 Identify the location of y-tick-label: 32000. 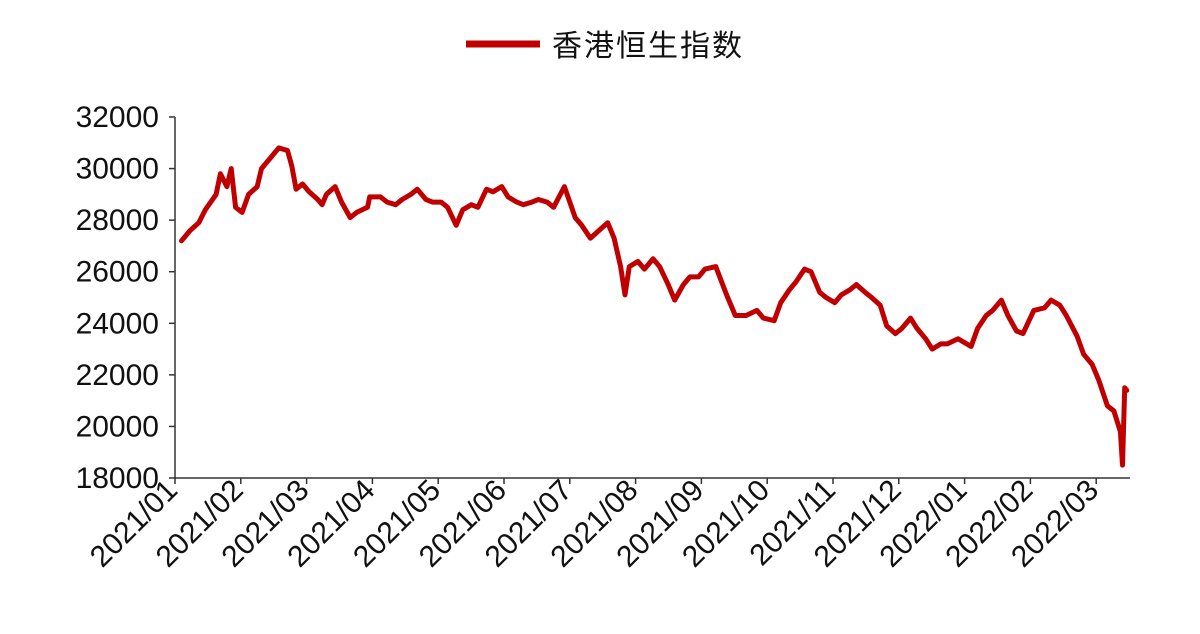
(117, 117).